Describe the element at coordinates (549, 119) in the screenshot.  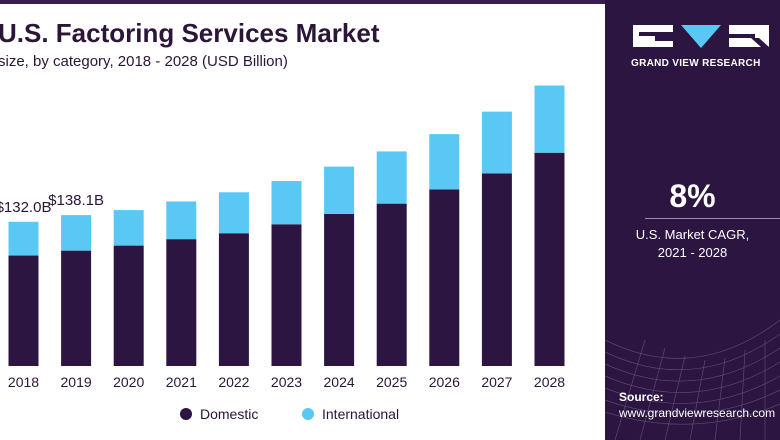
I see `bar-international-2028` at that location.